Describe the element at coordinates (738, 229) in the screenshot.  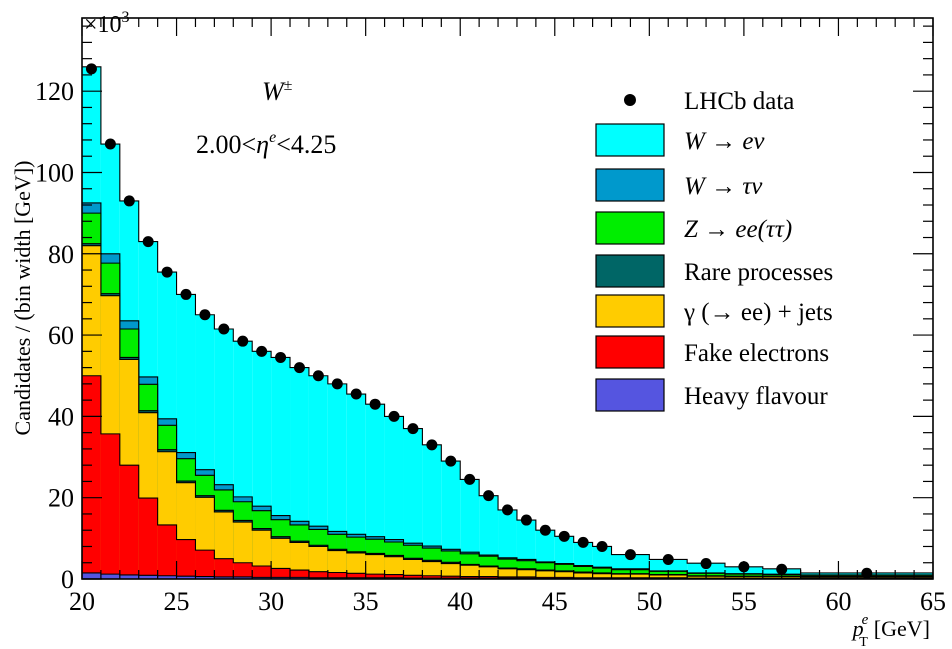
I see `legend-label: Z → ee(ττ)` at that location.